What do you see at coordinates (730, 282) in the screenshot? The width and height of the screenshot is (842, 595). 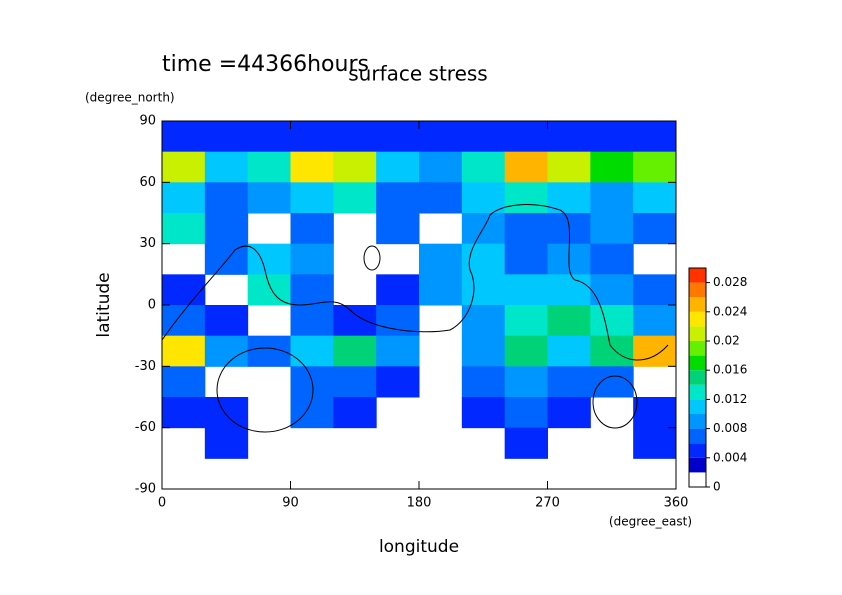 I see `colorbar-tick-label: 0.028` at bounding box center [730, 282].